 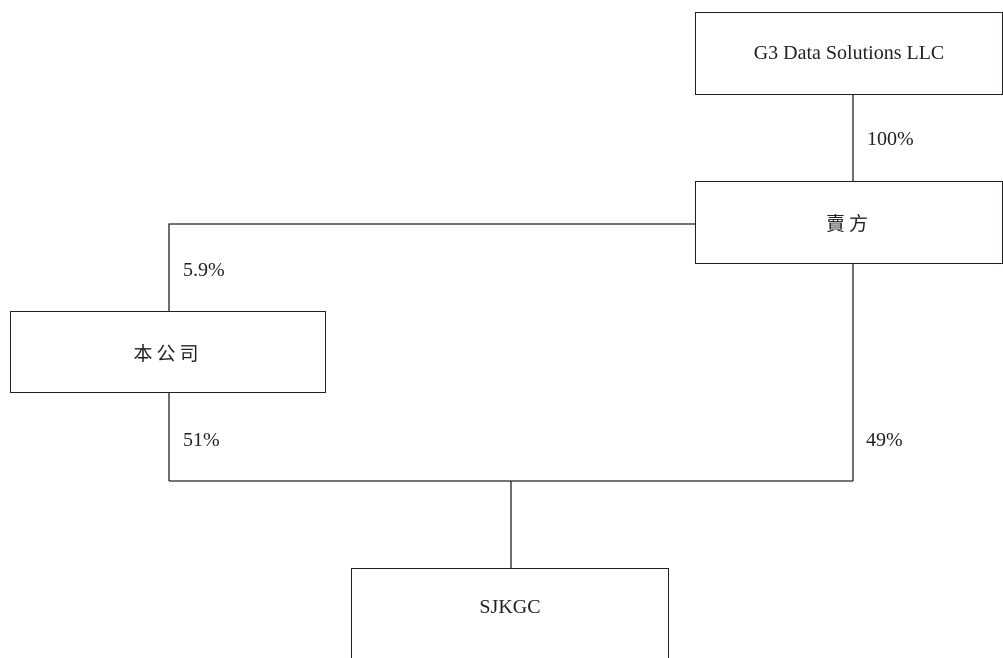 What do you see at coordinates (510, 607) in the screenshot?
I see `target-entity-label: SJKGC` at bounding box center [510, 607].